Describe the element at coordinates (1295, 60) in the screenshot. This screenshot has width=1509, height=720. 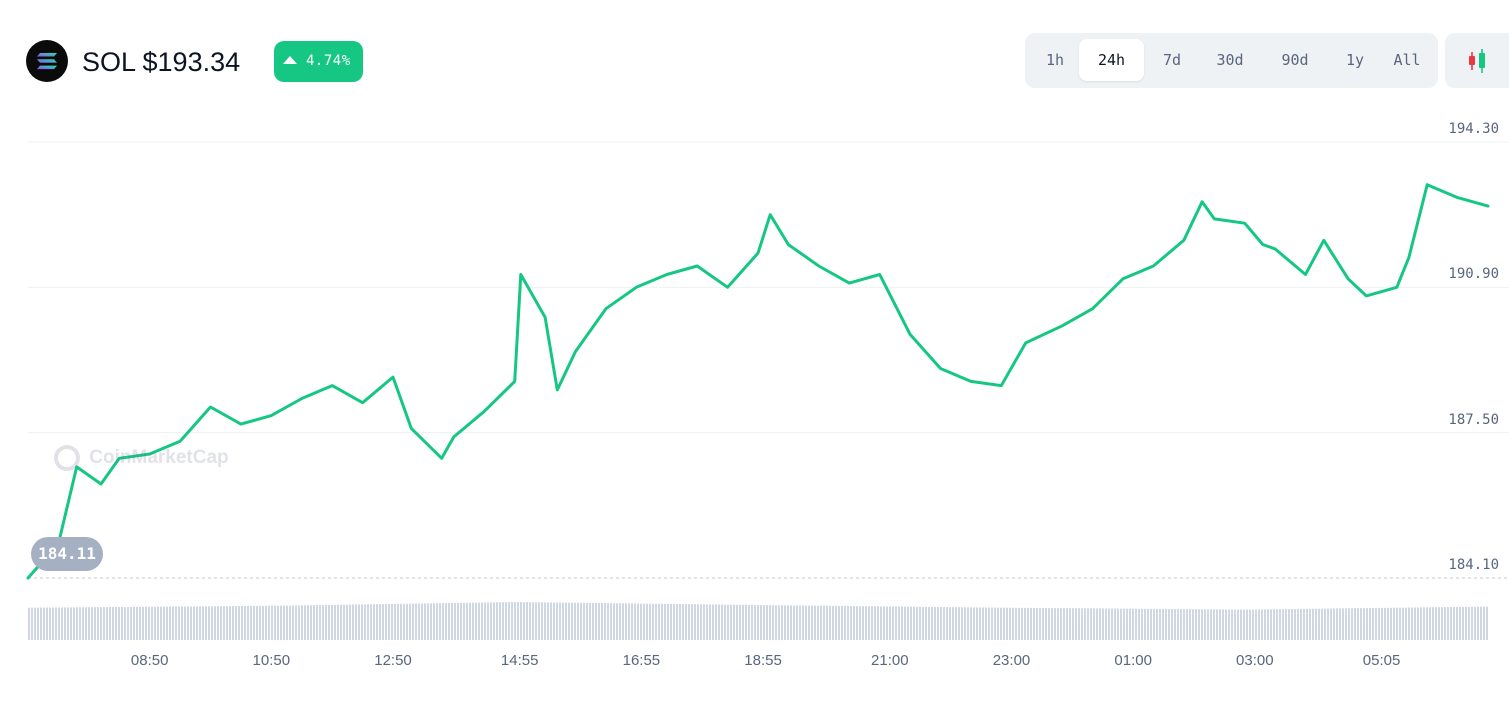
I see `range-90d-button: 90d` at that location.